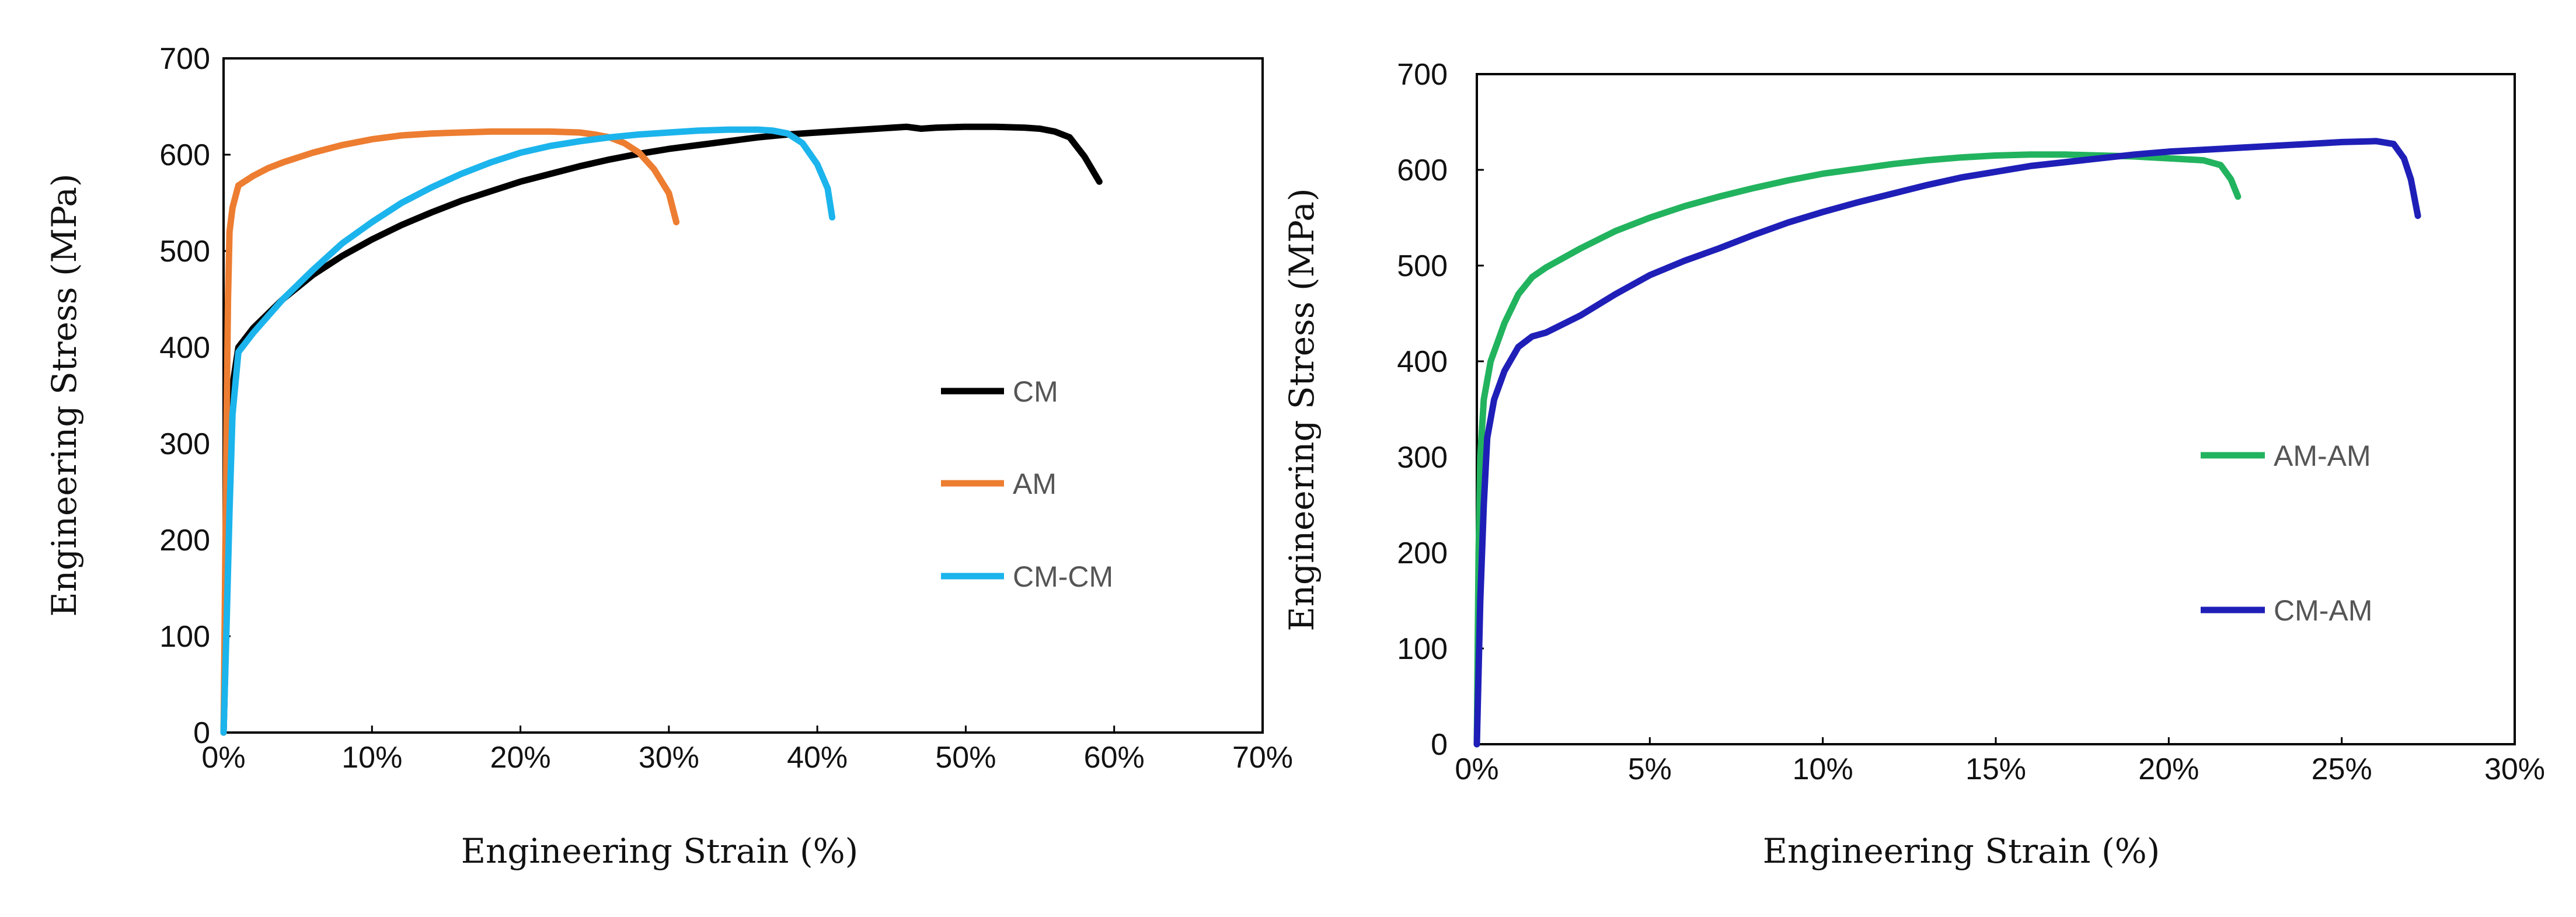  What do you see at coordinates (1063, 576) in the screenshot?
I see `legend-label: CM-CM` at bounding box center [1063, 576].